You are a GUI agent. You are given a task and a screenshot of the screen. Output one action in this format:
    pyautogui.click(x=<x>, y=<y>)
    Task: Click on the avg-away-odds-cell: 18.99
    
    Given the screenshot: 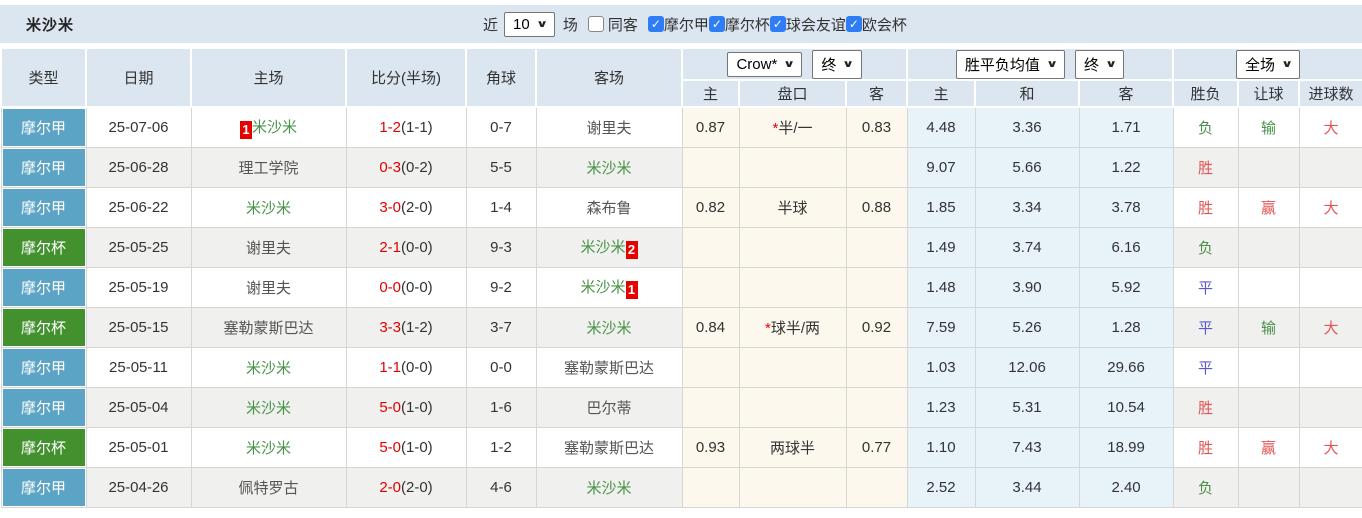 What is the action you would take?
    pyautogui.click(x=1126, y=447)
    